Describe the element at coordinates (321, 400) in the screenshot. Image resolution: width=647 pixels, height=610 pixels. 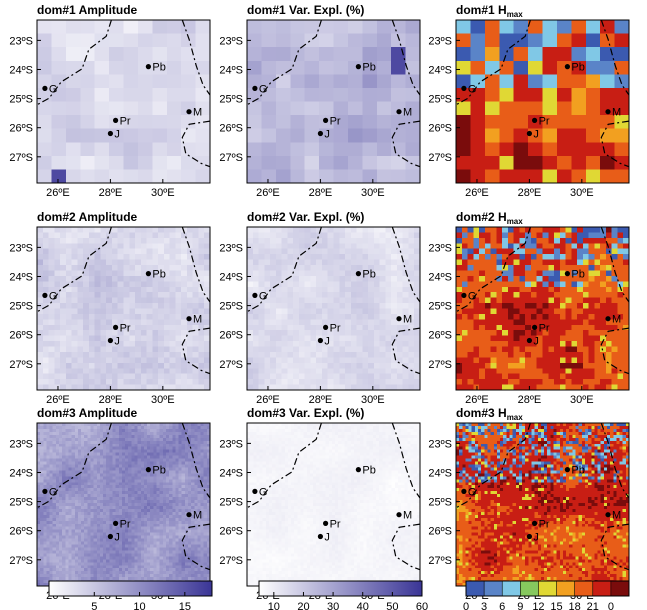
I see `x-tick-label: 28ºE` at that location.